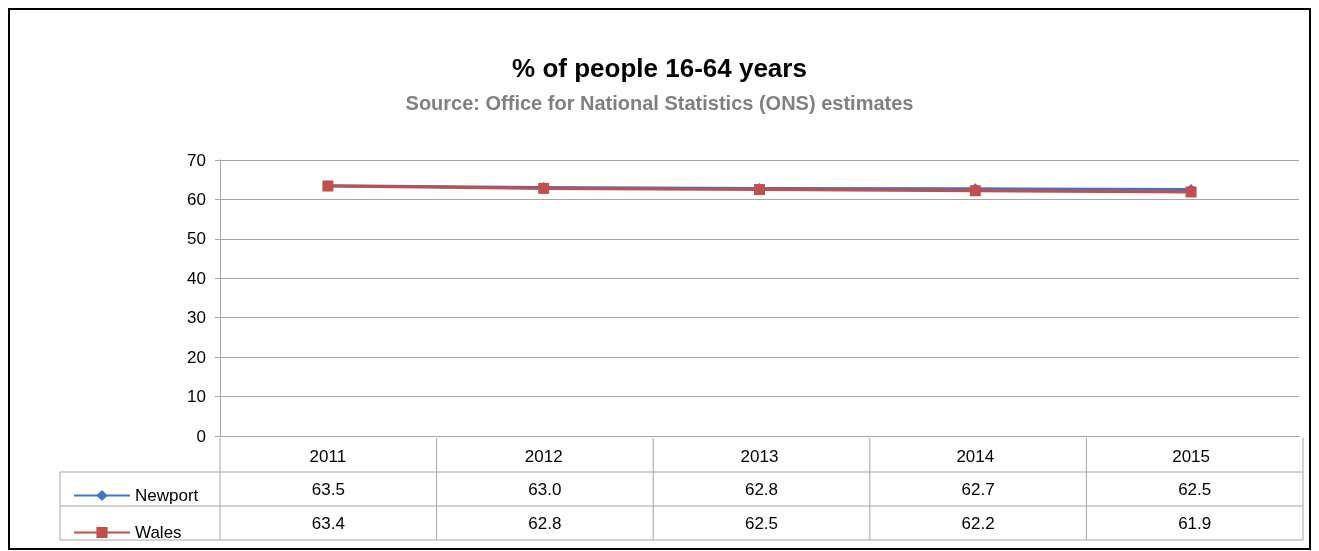 The height and width of the screenshot is (551, 1319). What do you see at coordinates (659, 68) in the screenshot?
I see `chart-title: % of people 16-64 years` at bounding box center [659, 68].